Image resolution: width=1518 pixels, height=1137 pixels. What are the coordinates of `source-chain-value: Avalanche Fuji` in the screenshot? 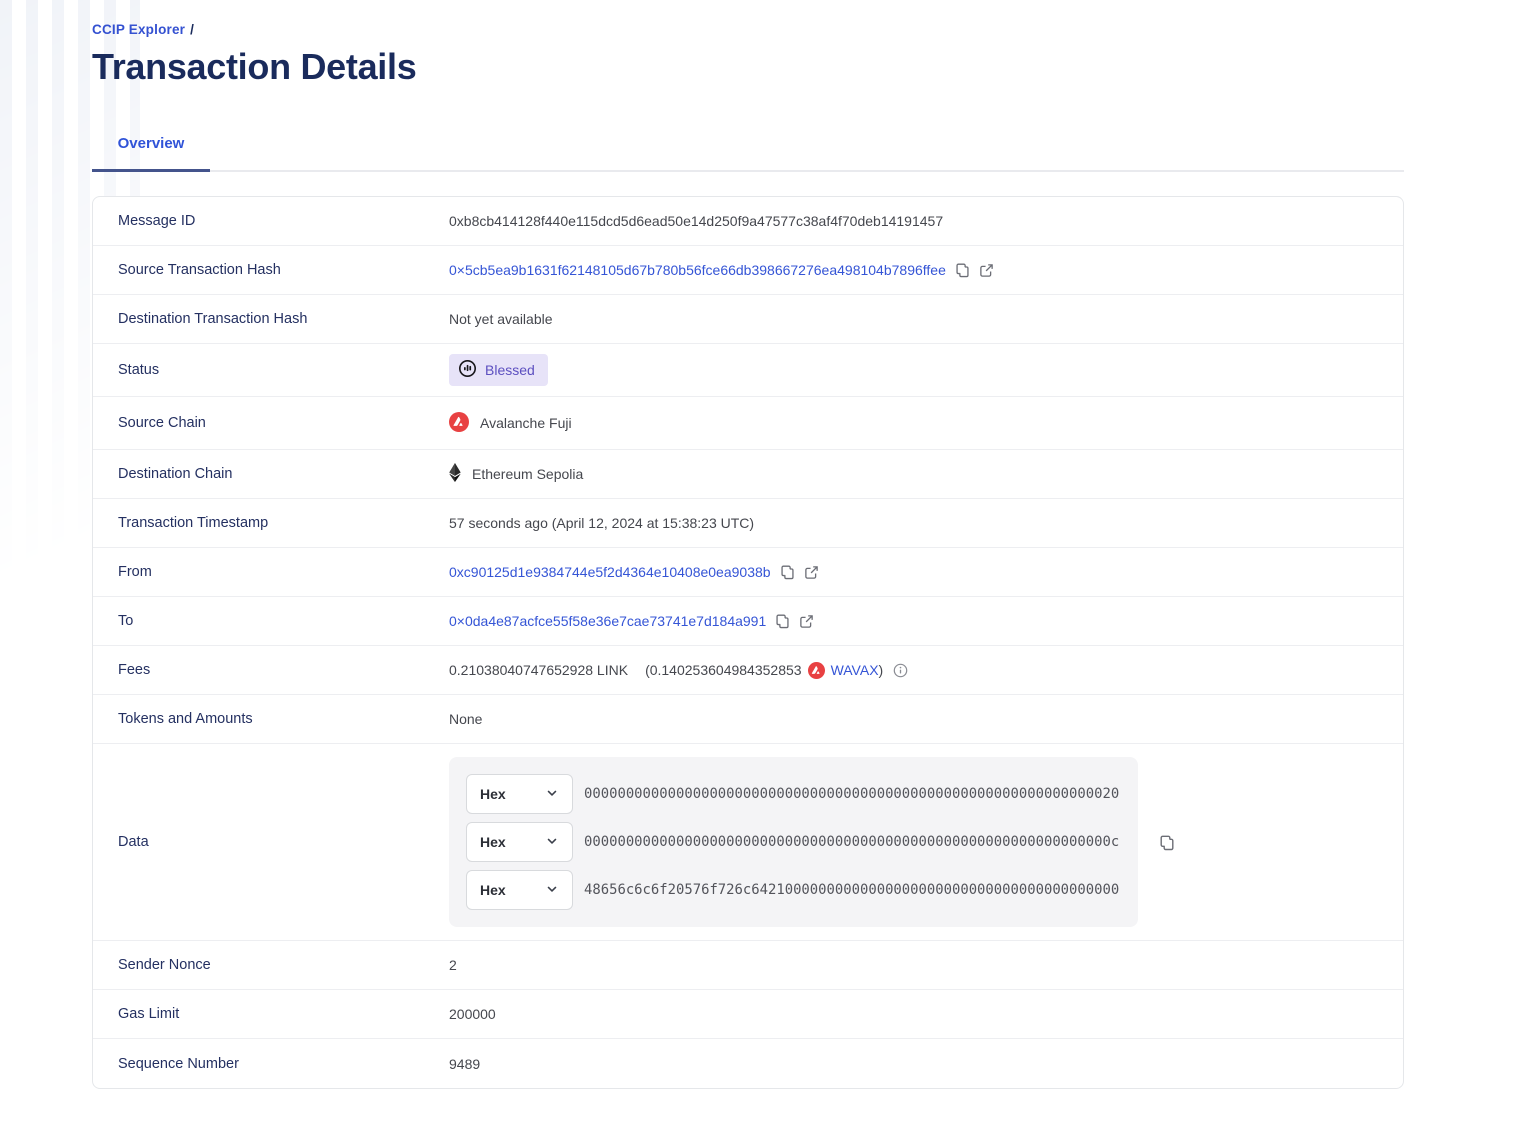 It's located at (510, 423).